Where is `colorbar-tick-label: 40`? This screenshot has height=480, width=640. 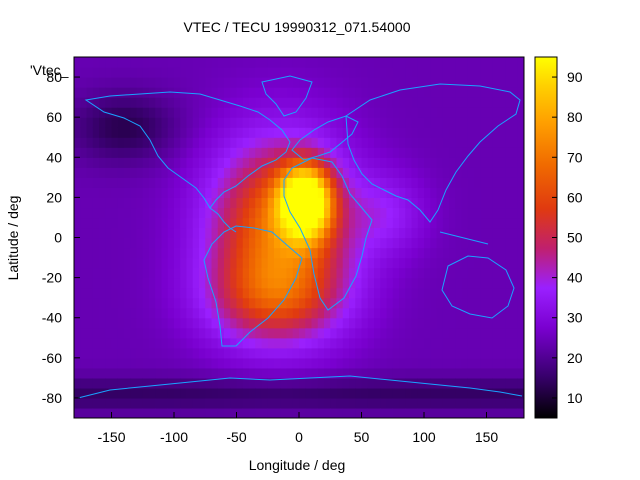
colorbar-tick-label: 40 is located at coordinates (575, 278).